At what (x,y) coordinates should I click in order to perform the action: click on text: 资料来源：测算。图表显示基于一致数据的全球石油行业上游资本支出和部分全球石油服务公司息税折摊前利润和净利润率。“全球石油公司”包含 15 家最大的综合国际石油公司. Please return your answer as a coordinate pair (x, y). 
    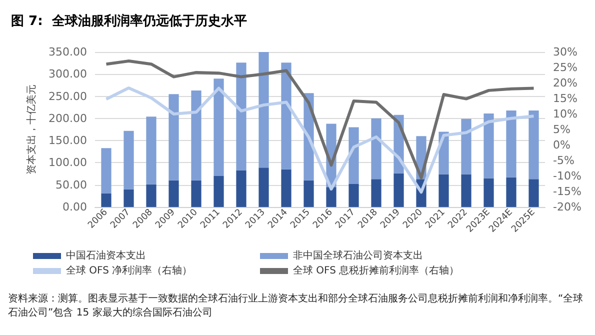
    Looking at the image, I should click on (296, 305).